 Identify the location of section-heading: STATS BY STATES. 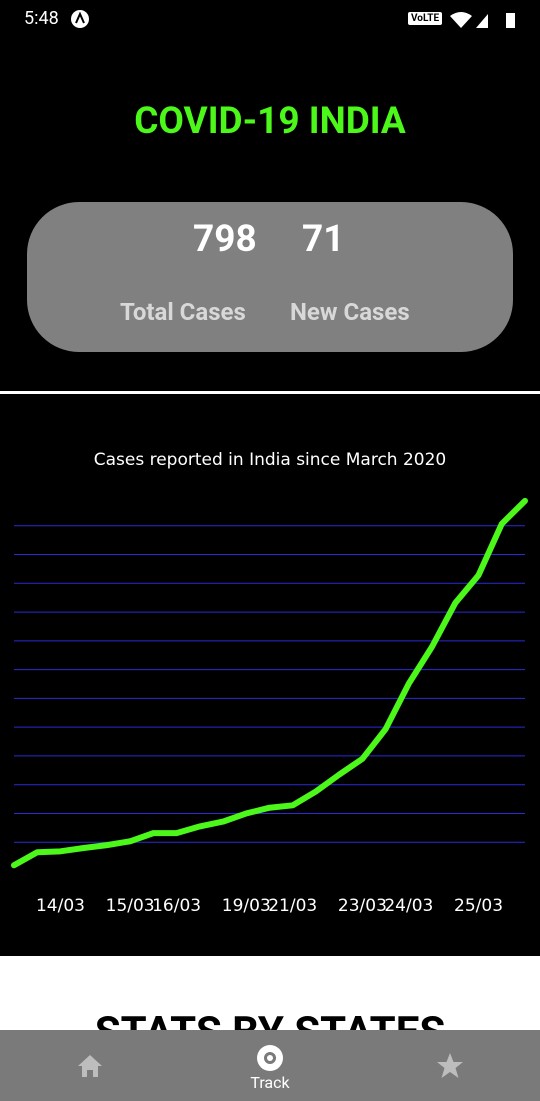
(270, 1019).